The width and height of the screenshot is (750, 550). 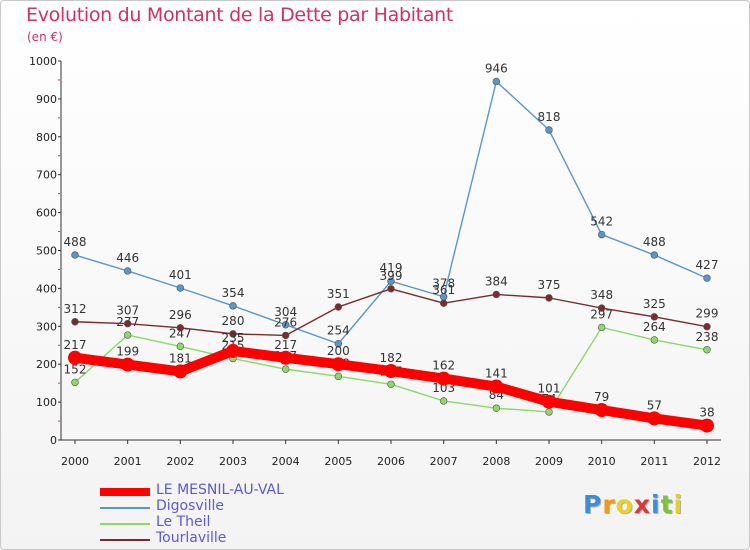 I want to click on data-label-le-mesnil-au-val: 199, so click(x=127, y=352).